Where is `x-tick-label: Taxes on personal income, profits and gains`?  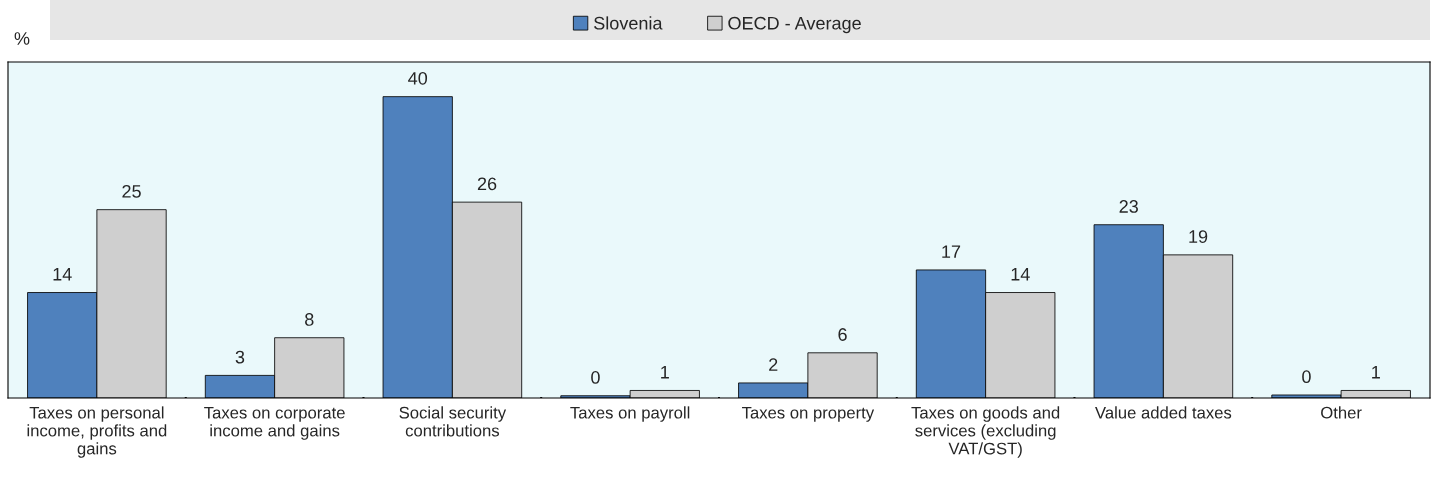
x-tick-label: Taxes on personal income, profits and gains is located at coordinates (97, 432).